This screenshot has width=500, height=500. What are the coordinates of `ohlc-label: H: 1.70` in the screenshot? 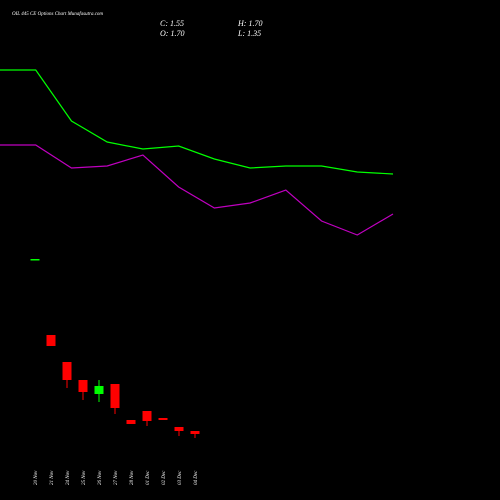 It's located at (249, 23).